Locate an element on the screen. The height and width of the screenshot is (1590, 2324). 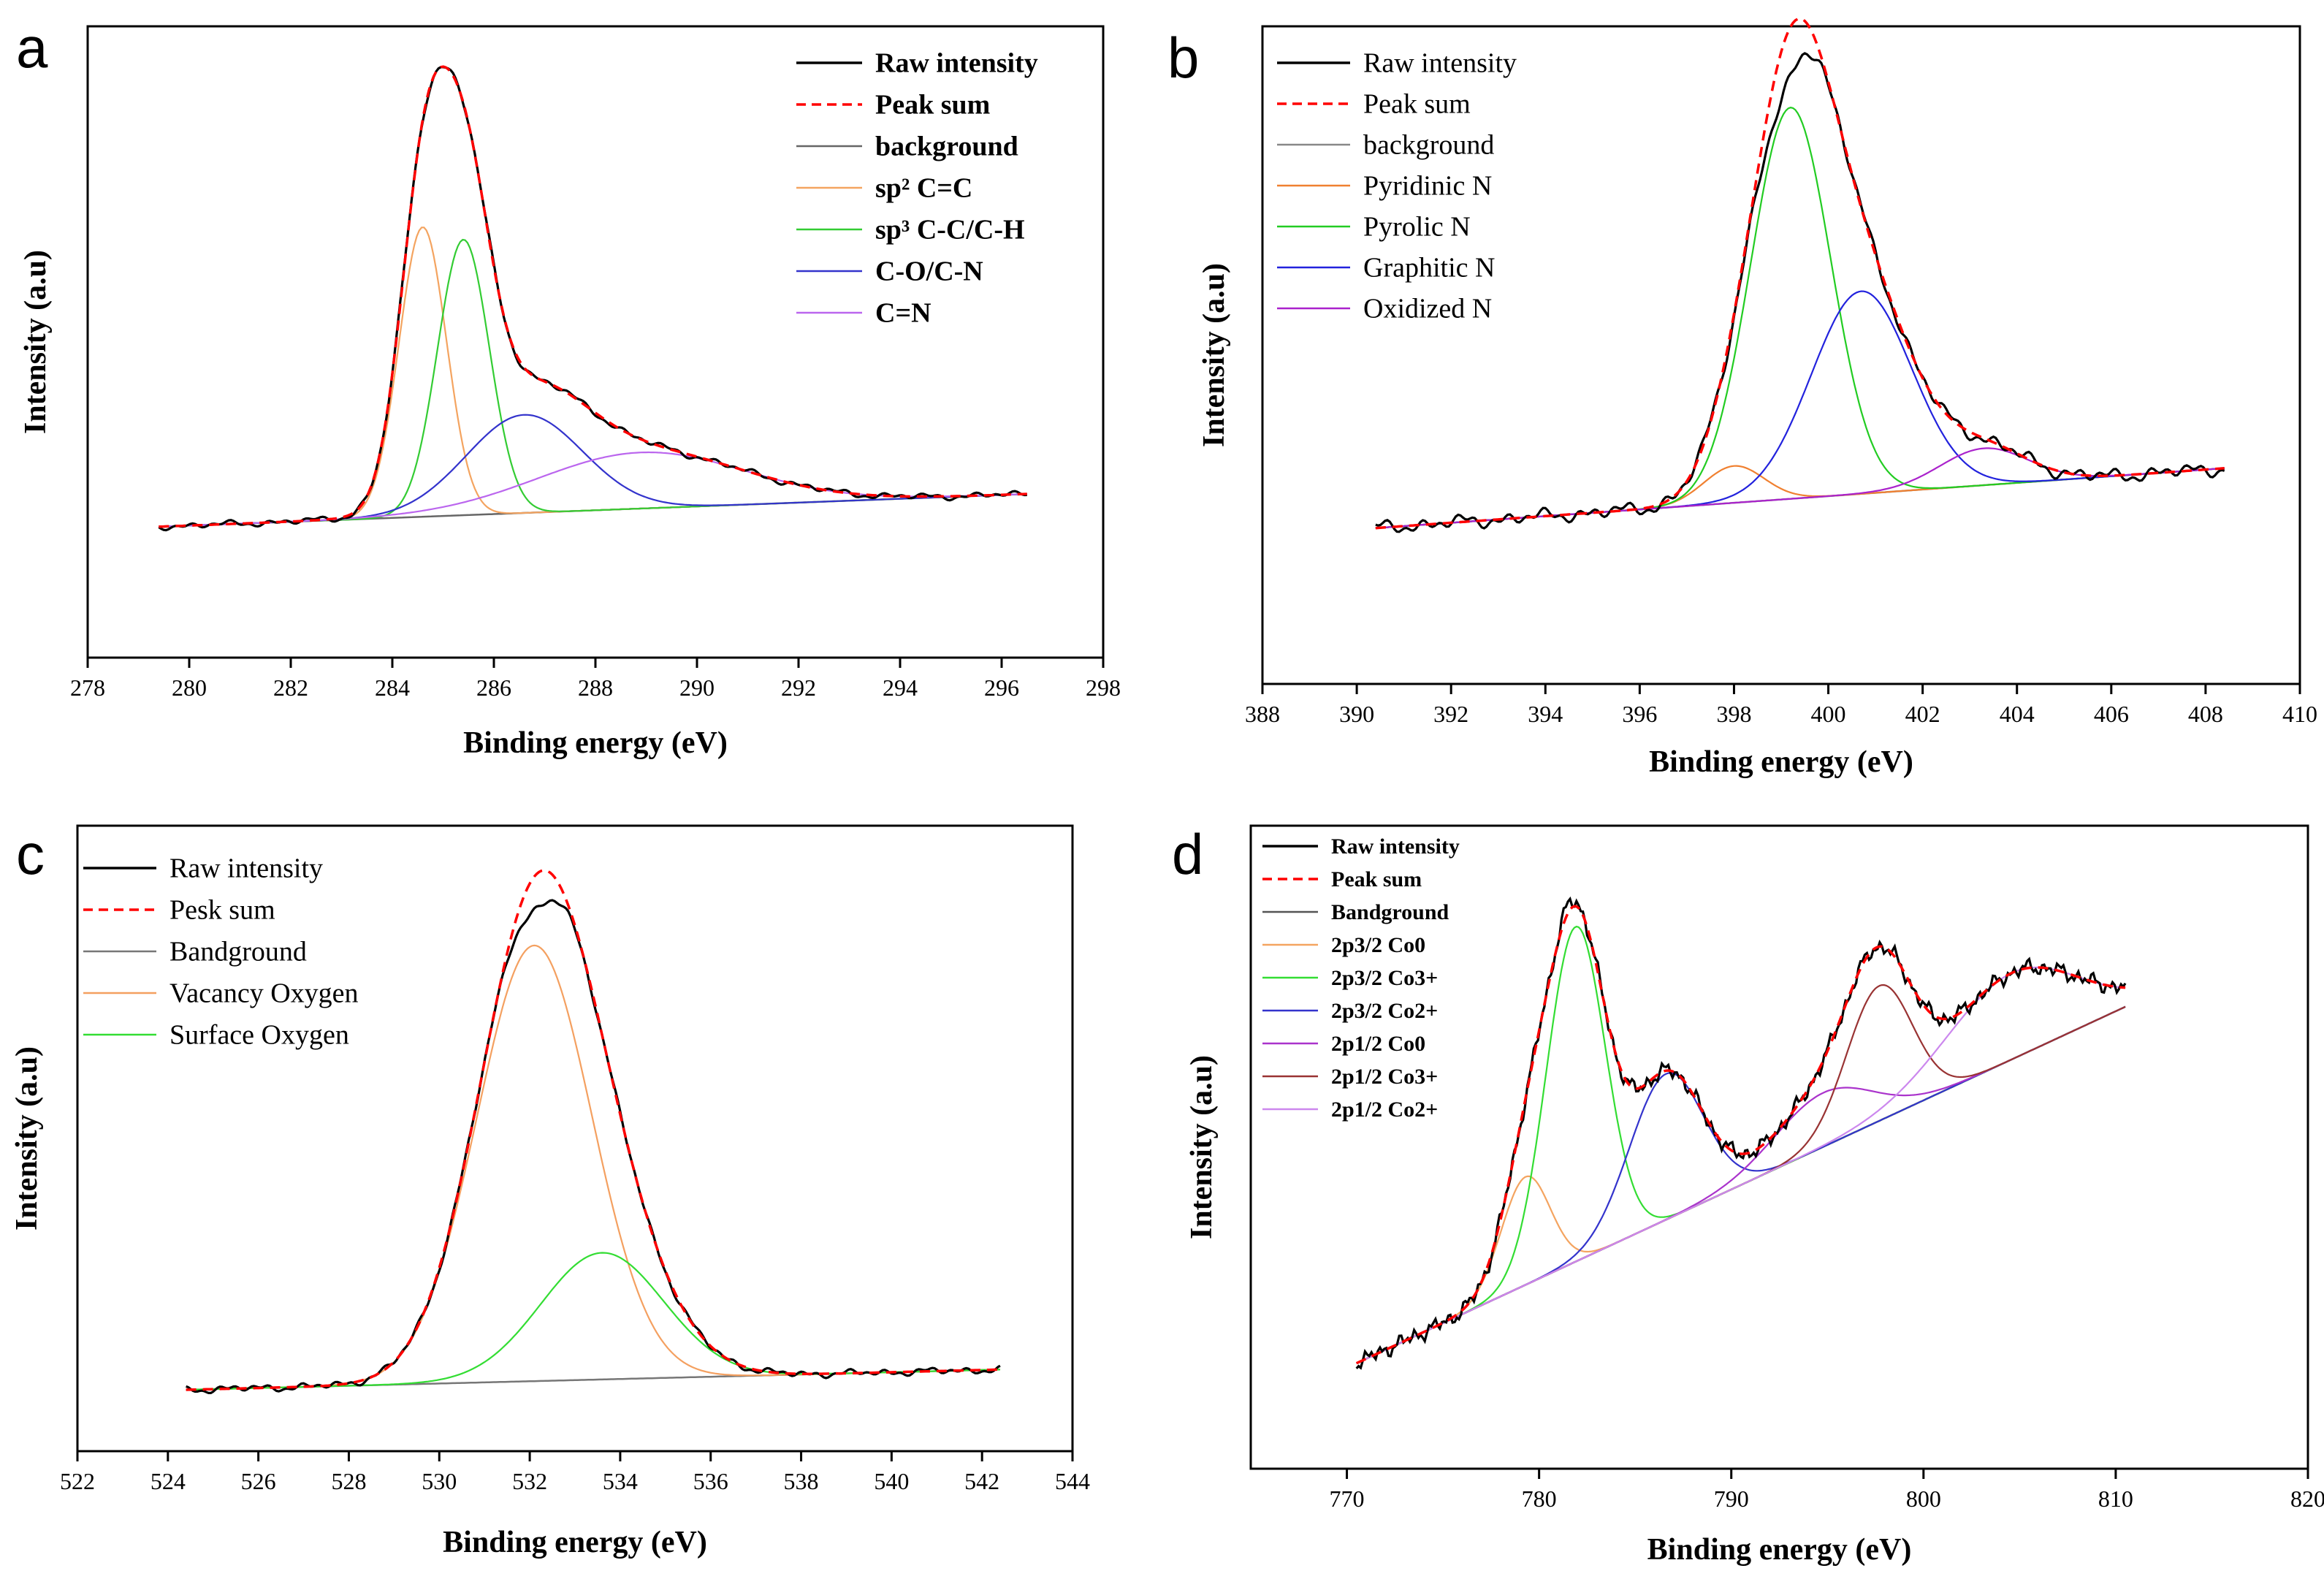
series-2p1-2-co3 is located at coordinates (1741, 1174).